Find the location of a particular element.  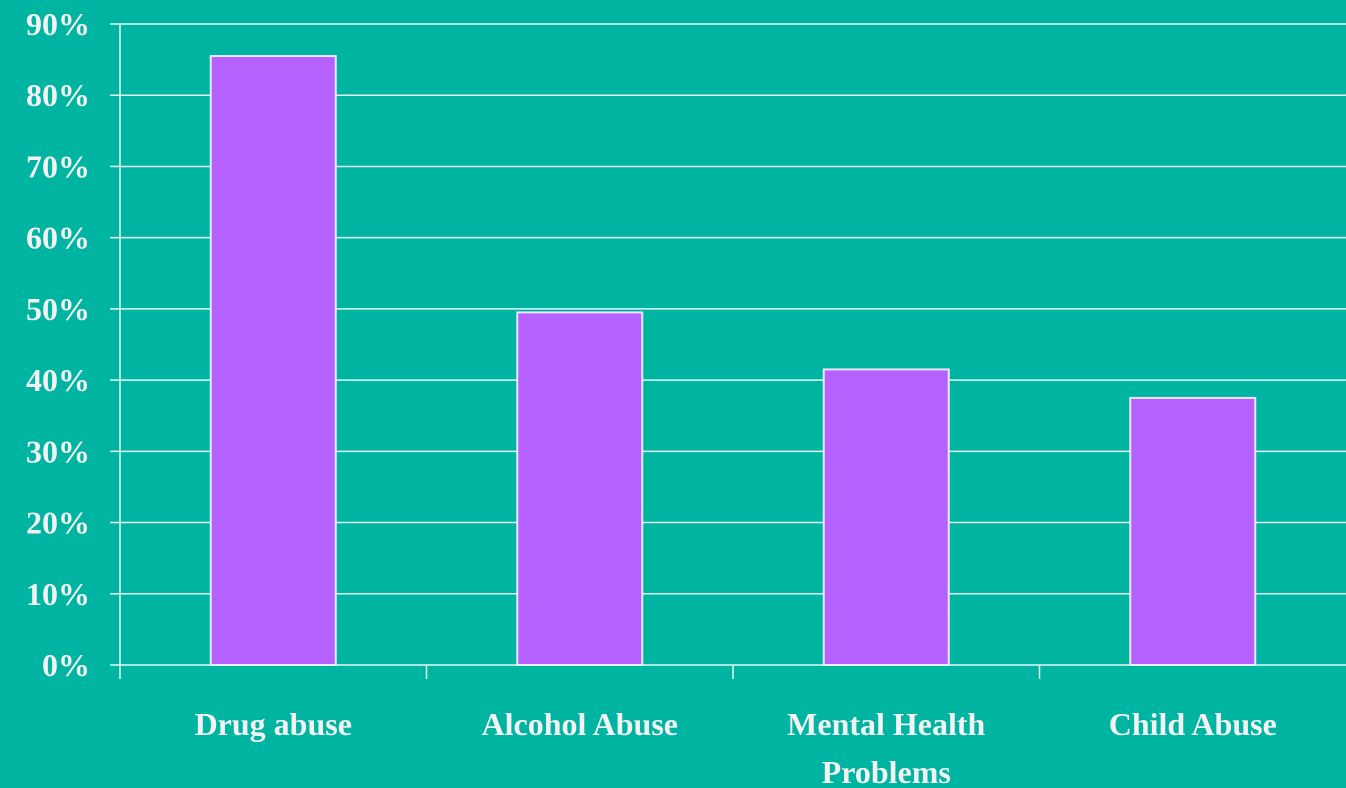

x-category-label: Child Abuse is located at coordinates (1193, 724).